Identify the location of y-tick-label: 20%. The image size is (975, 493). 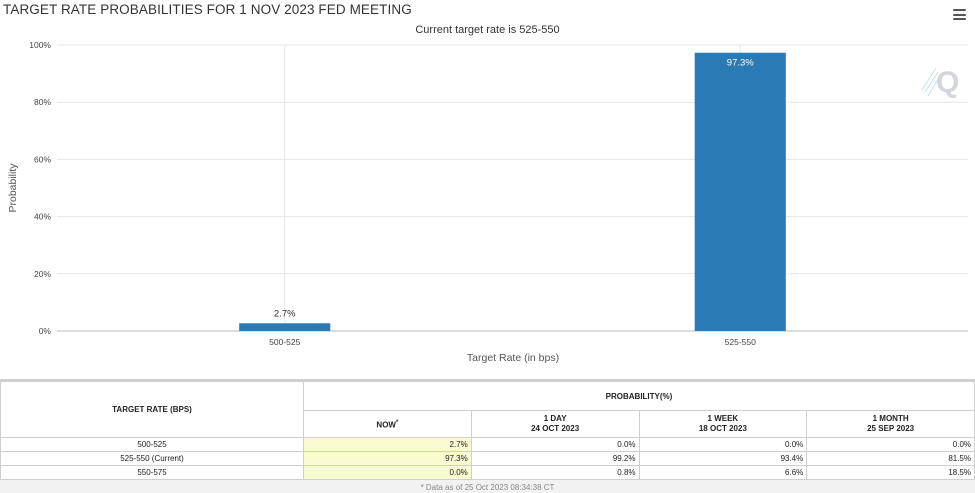
(42, 274).